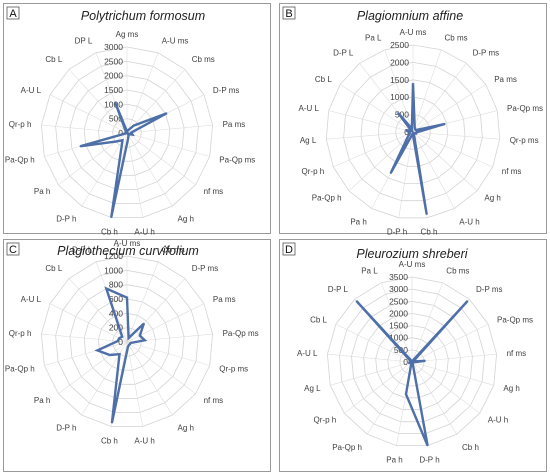 The height and width of the screenshot is (475, 550). What do you see at coordinates (113, 256) in the screenshot?
I see `tick-label: 1200` at bounding box center [113, 256].